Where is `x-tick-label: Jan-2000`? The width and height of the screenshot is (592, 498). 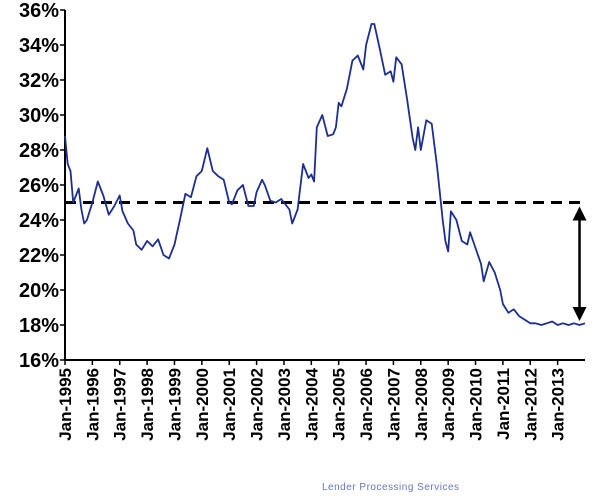
x-tick-label: Jan-2000 is located at coordinates (202, 404).